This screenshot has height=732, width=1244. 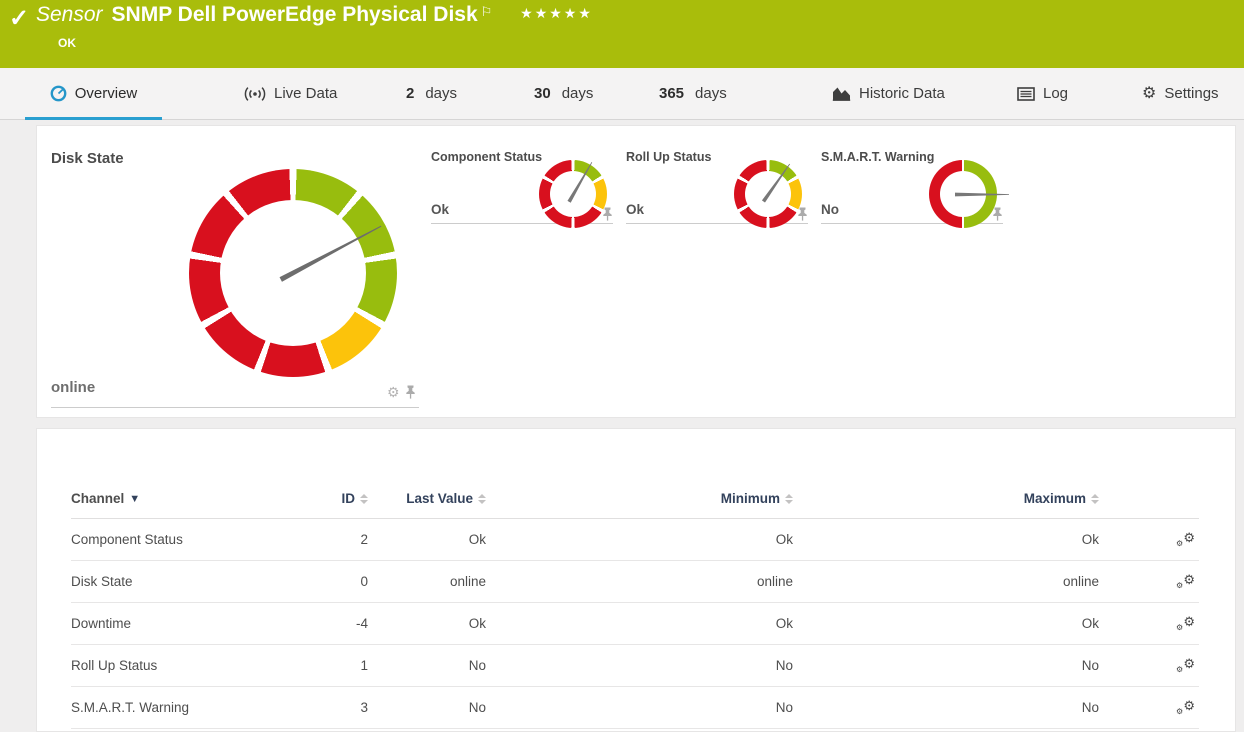 What do you see at coordinates (427, 498) in the screenshot?
I see `column-header-last-value: Last Value` at bounding box center [427, 498].